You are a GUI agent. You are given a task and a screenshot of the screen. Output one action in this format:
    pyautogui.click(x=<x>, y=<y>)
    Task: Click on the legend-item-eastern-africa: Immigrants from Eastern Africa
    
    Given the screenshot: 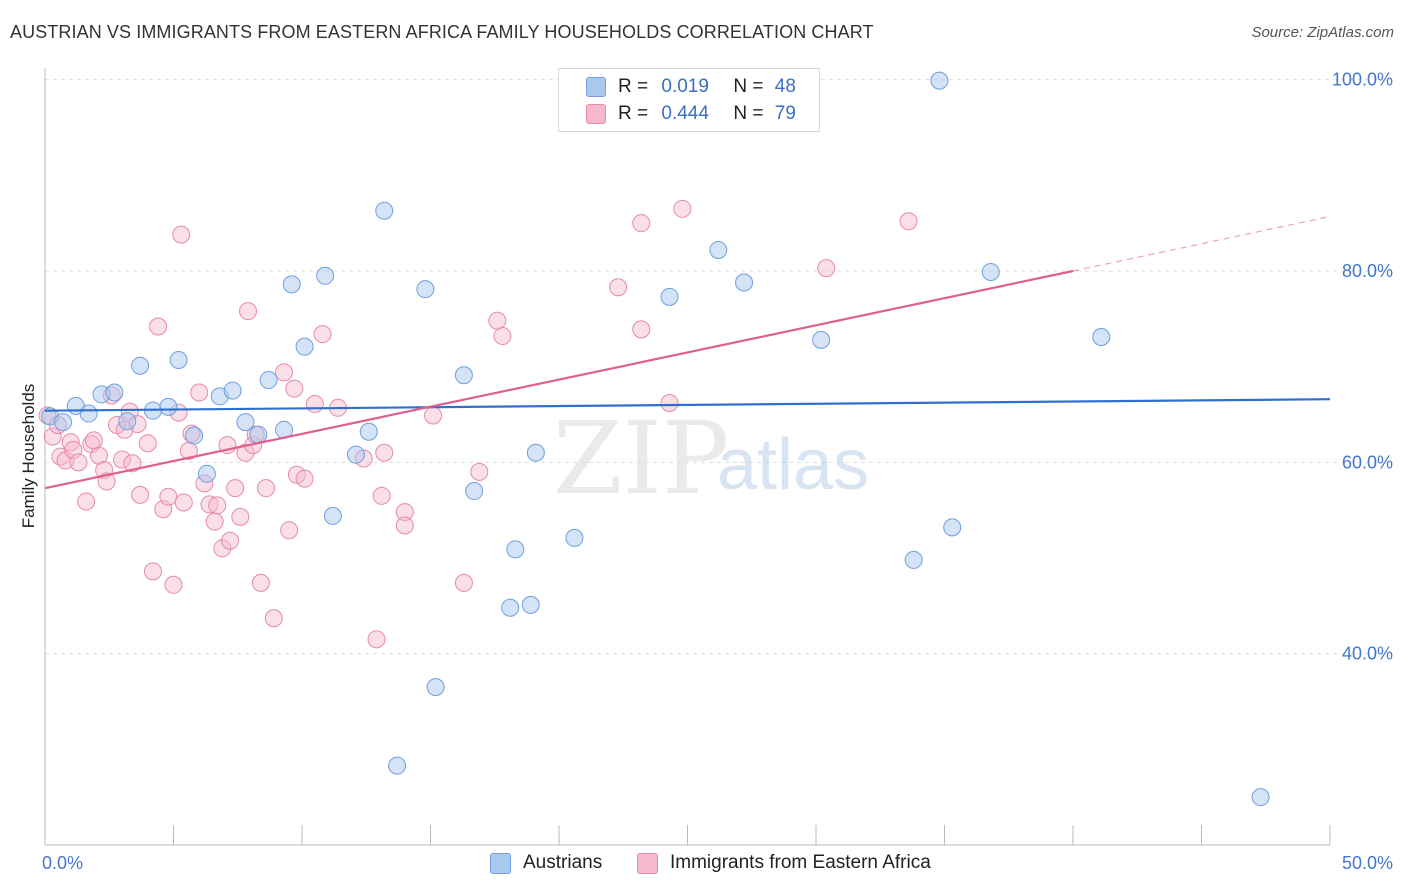 What is the action you would take?
    pyautogui.click(x=784, y=863)
    